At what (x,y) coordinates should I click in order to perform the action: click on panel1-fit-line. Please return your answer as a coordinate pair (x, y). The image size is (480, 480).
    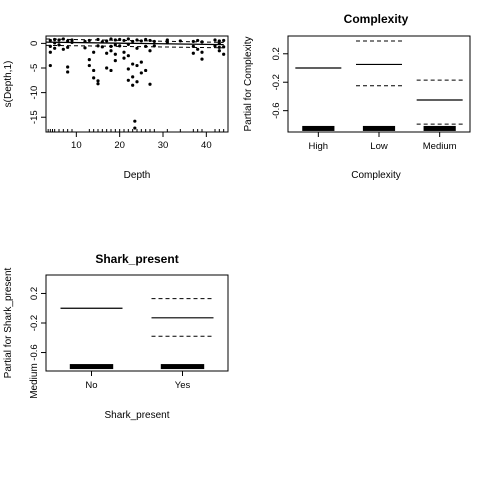
    Looking at the image, I should click on (134, 43).